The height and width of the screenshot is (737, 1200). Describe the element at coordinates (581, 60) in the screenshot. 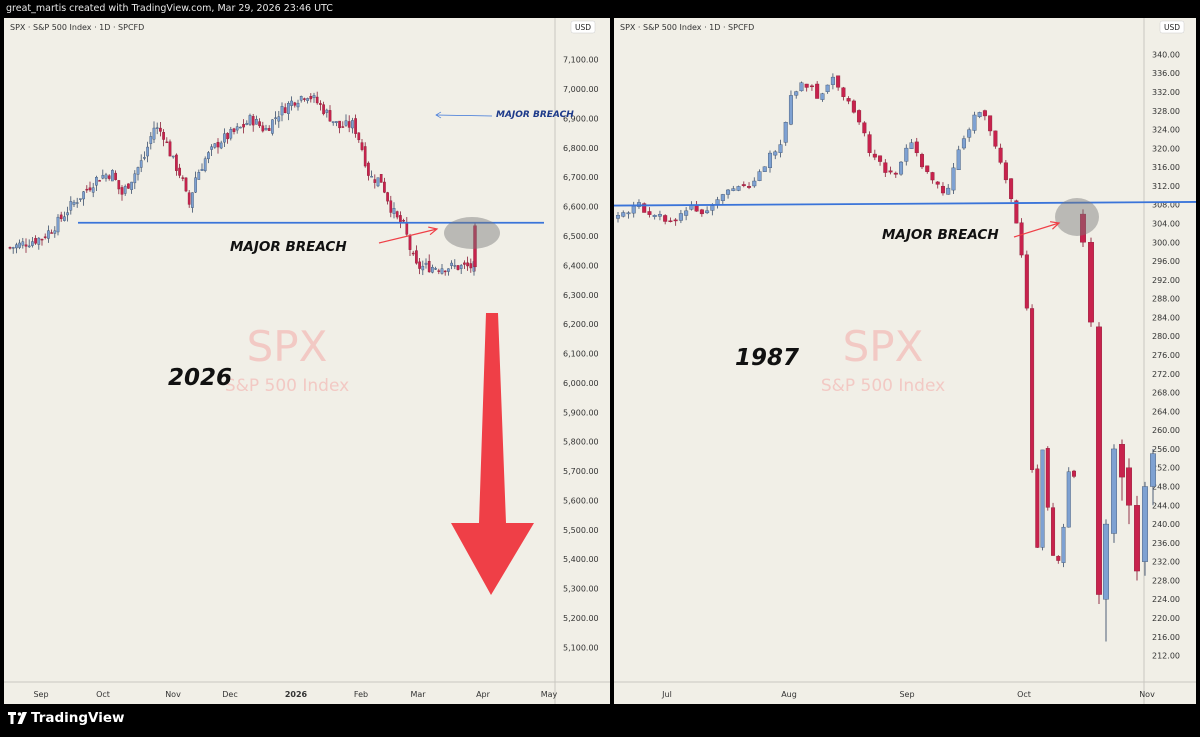

I see `y-tick-label: 7,100.00` at that location.